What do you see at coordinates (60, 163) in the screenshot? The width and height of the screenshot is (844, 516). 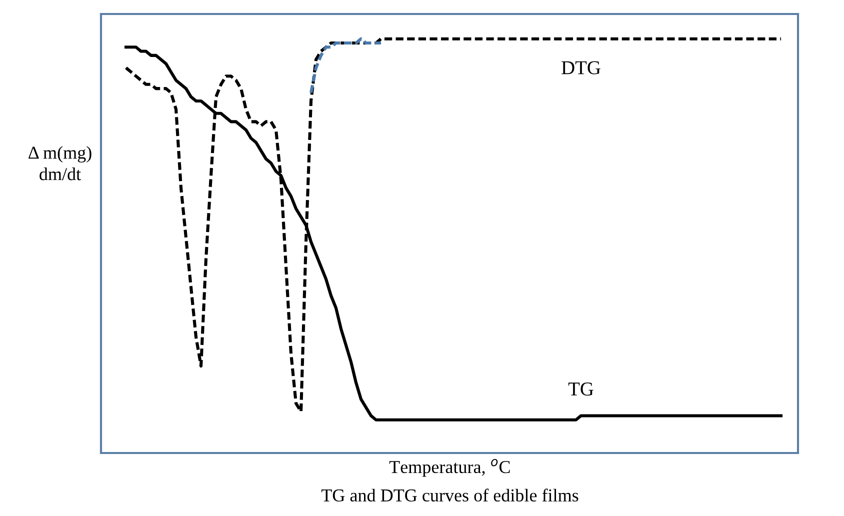 I see `y-axis-title: Δ m(mg) dm/dt` at bounding box center [60, 163].